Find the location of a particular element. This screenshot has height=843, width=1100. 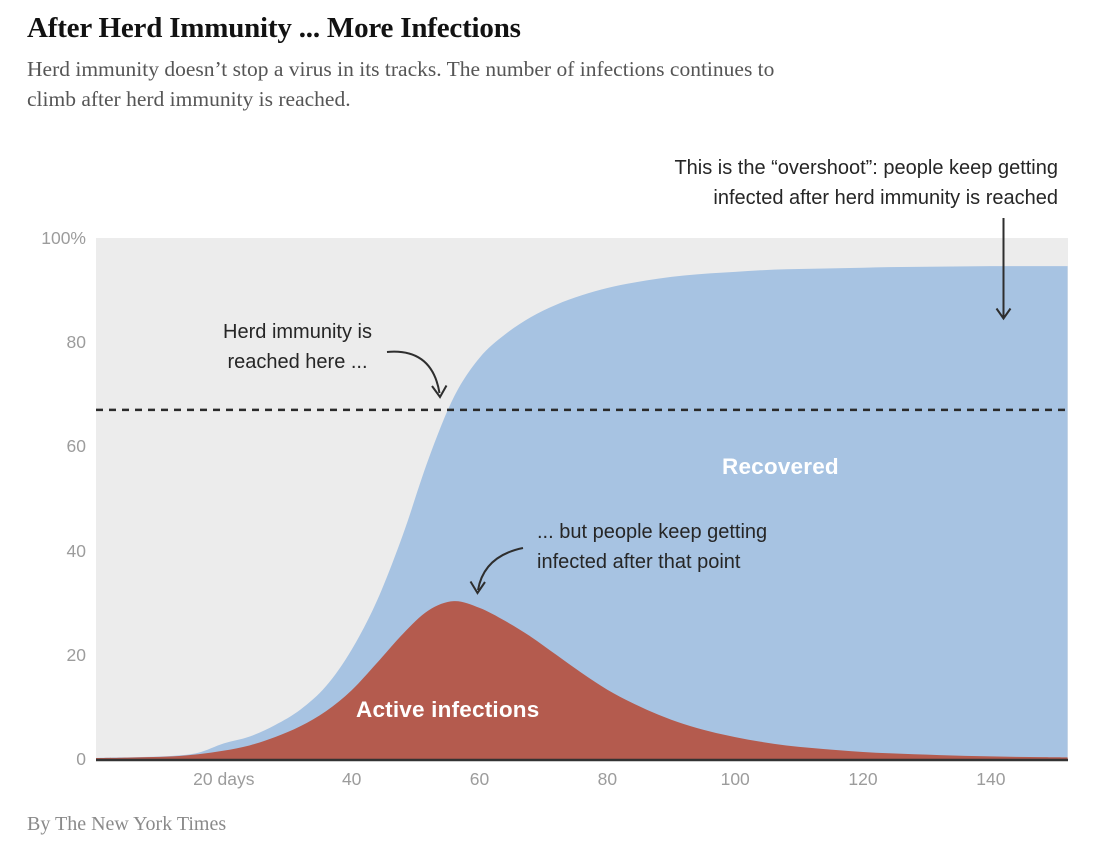

x-axis-tick-140: 140 is located at coordinates (991, 779).